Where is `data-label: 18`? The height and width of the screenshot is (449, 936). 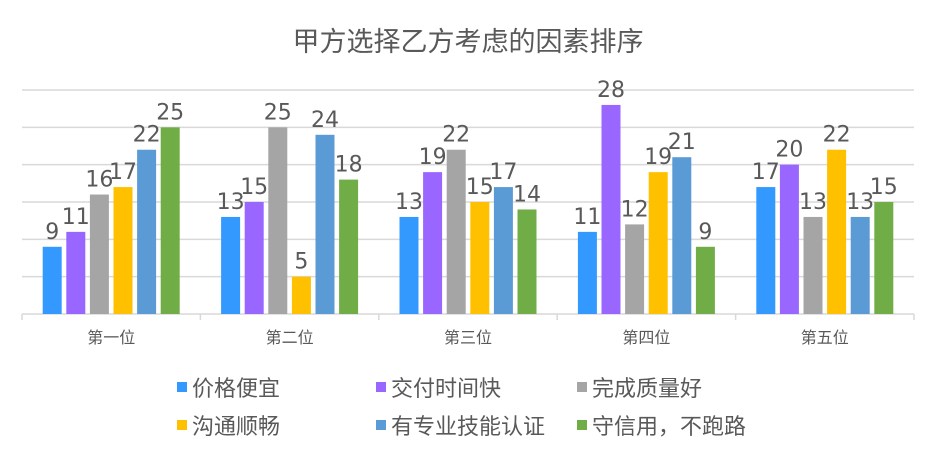 data-label: 18 is located at coordinates (349, 165).